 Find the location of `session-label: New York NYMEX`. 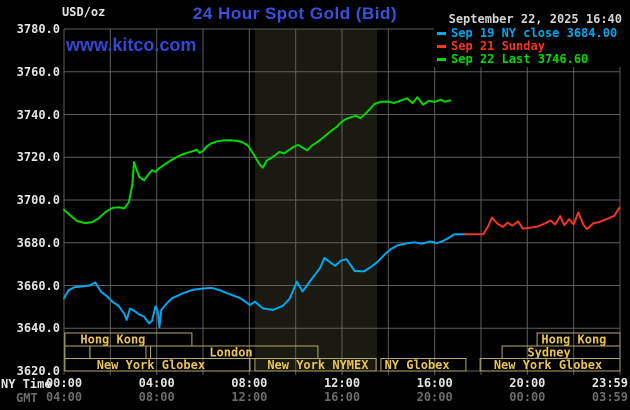

session-label: New York NYMEX is located at coordinates (318, 365).